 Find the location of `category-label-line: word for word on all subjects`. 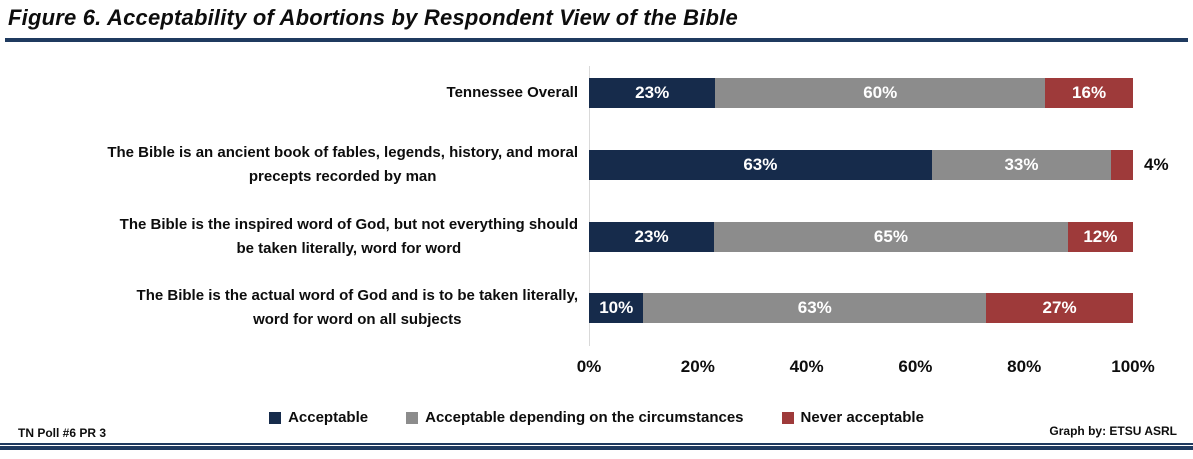

category-label-line: word for word on all subjects is located at coordinates (357, 319).